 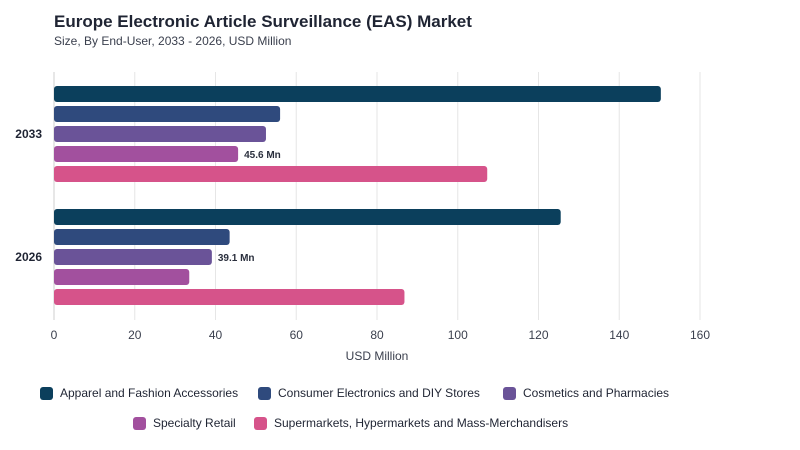 I want to click on data-label: 45.6 Mn, so click(x=262, y=155).